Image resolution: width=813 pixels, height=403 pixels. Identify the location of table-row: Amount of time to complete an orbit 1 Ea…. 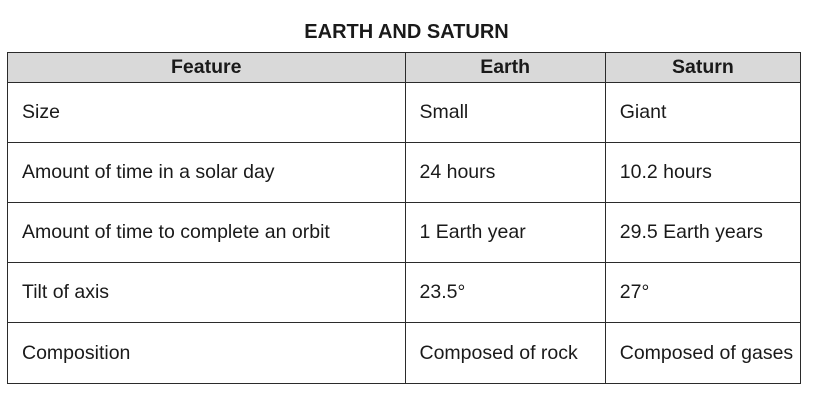
(404, 232).